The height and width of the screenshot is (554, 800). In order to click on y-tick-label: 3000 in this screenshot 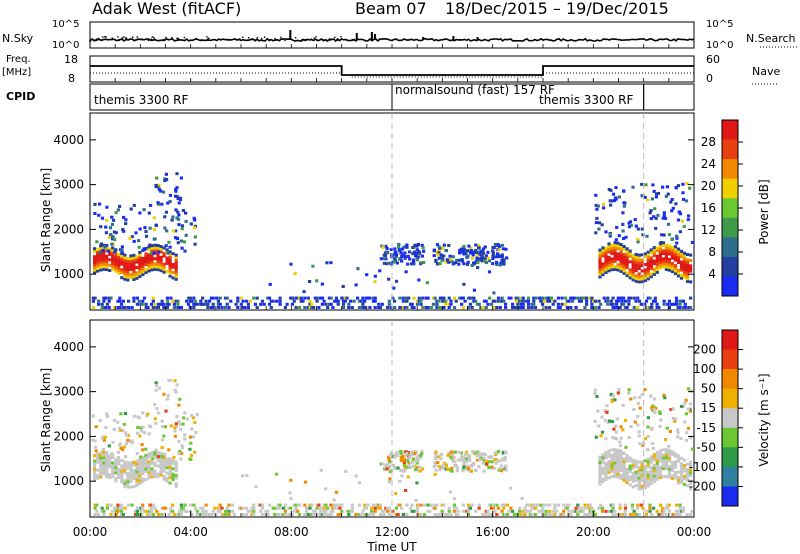, I will do `click(68, 392)`.